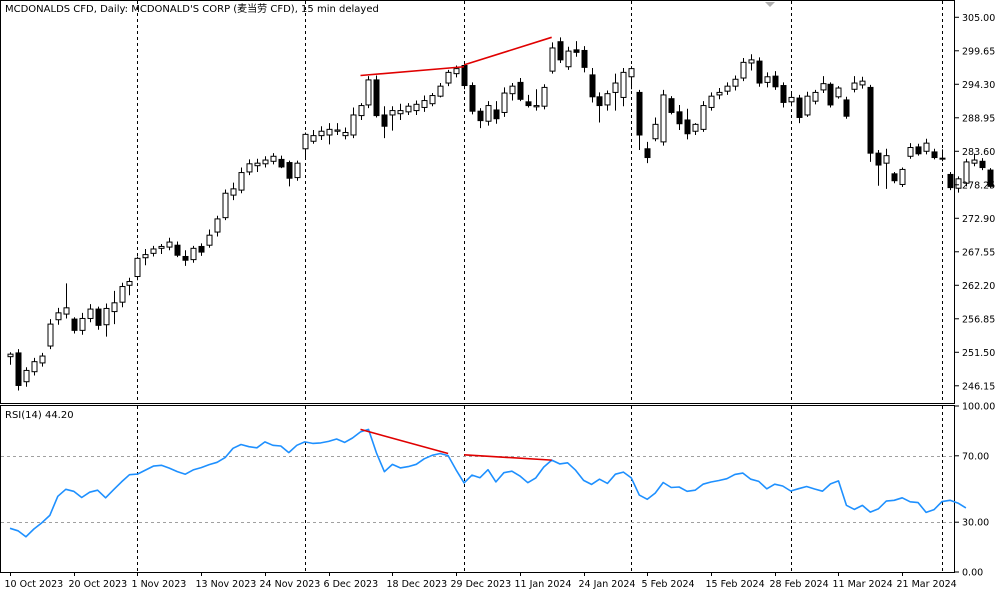 This screenshot has width=1005, height=598. Describe the element at coordinates (34, 584) in the screenshot. I see `time-axis-label: 10 Oct 2023` at that location.